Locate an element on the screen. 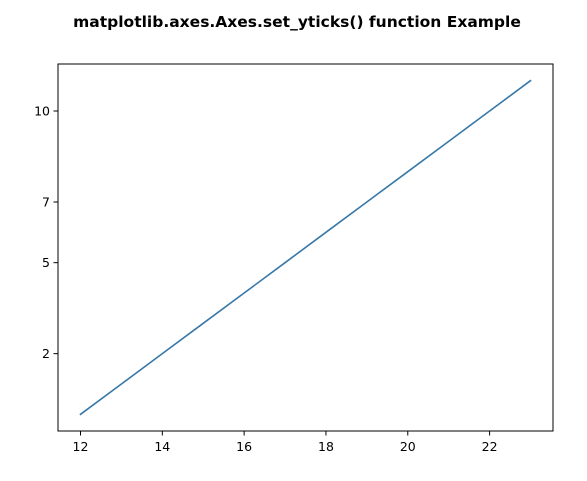 Image resolution: width=587 pixels, height=481 pixels. x-tick-label: 20 is located at coordinates (408, 446).